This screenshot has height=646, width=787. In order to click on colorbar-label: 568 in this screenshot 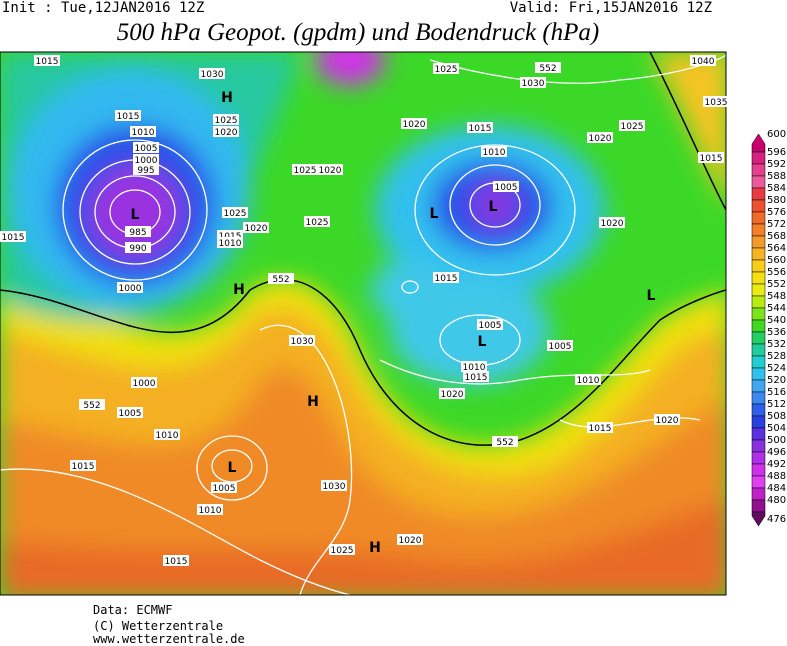, I will do `click(776, 236)`.